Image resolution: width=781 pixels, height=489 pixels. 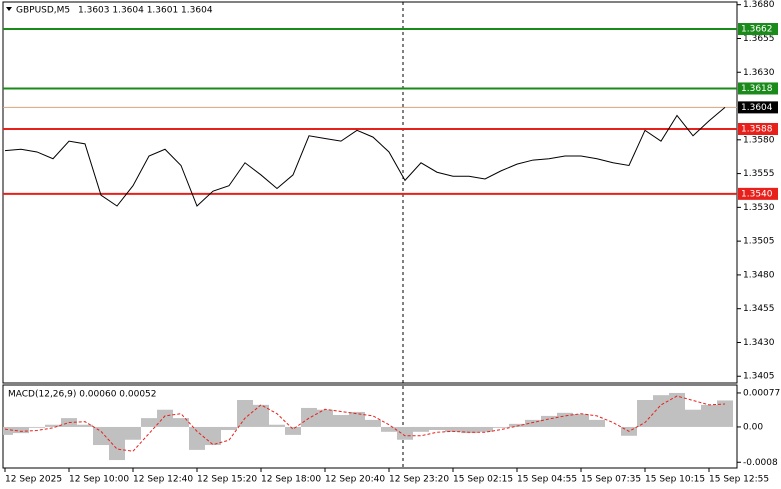 I want to click on level-label: 1.3540, so click(x=757, y=194).